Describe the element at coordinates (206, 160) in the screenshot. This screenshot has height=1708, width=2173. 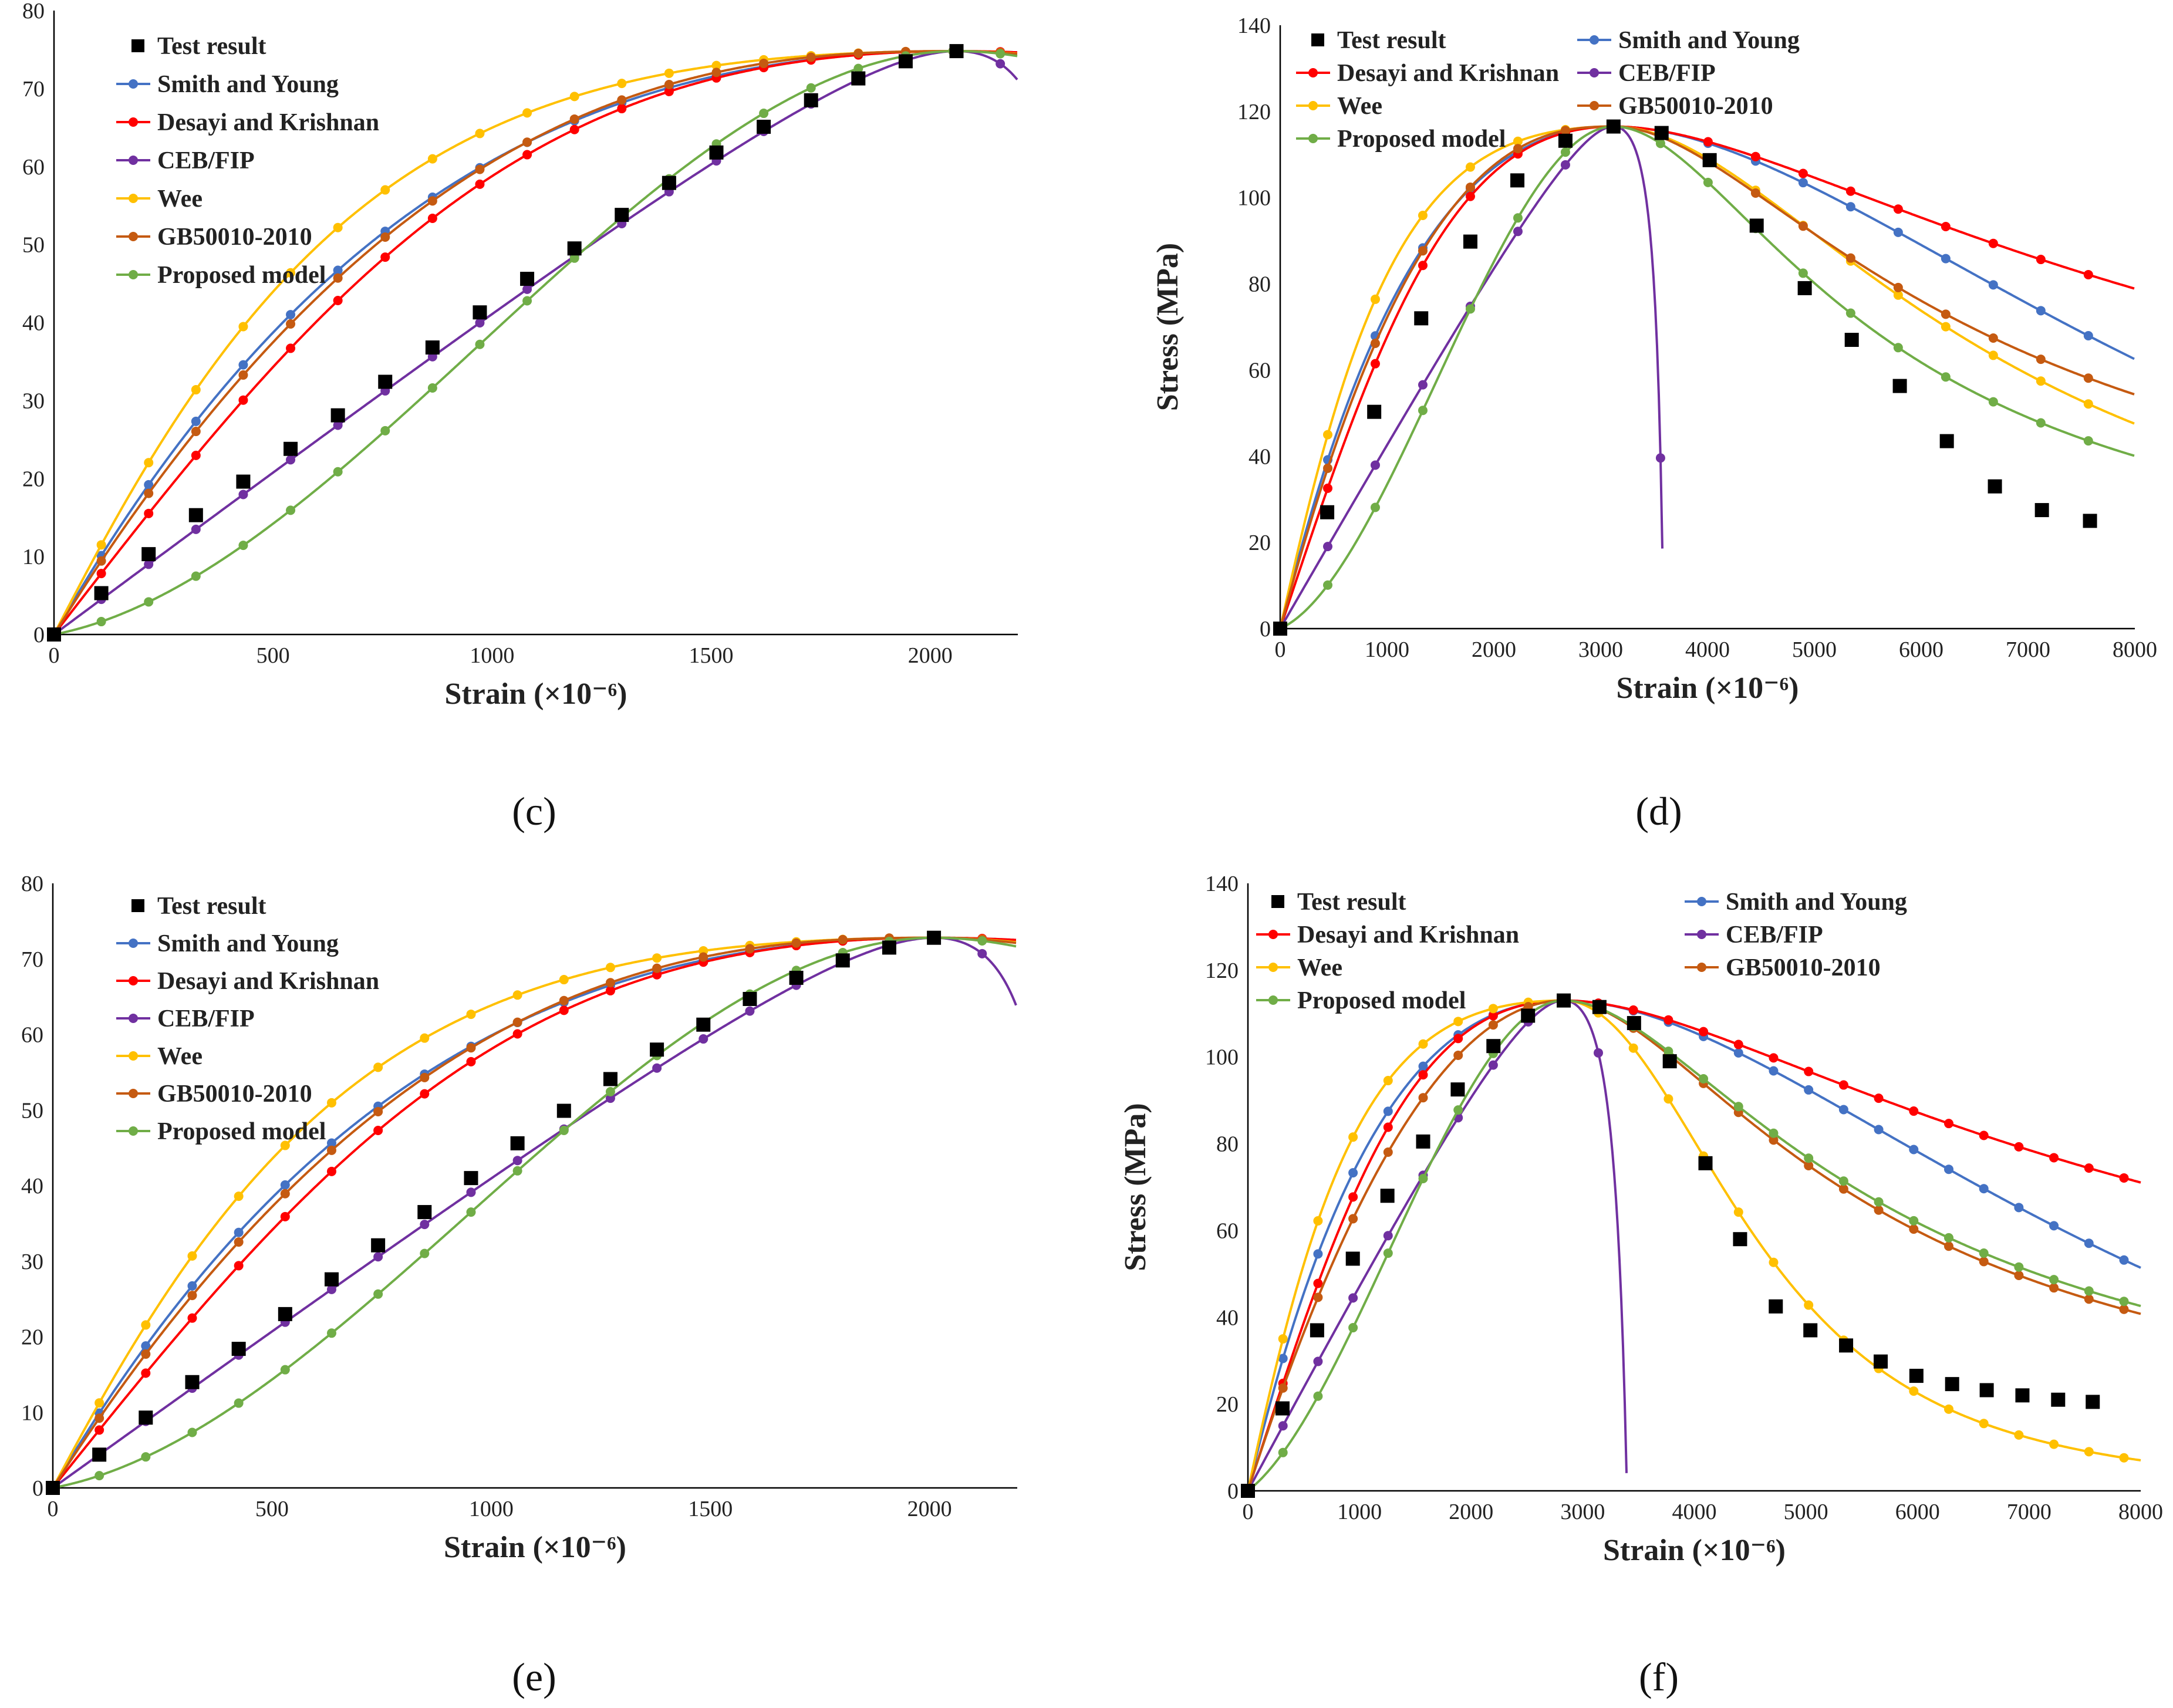
I see `legend-label: CEB/FIP` at that location.